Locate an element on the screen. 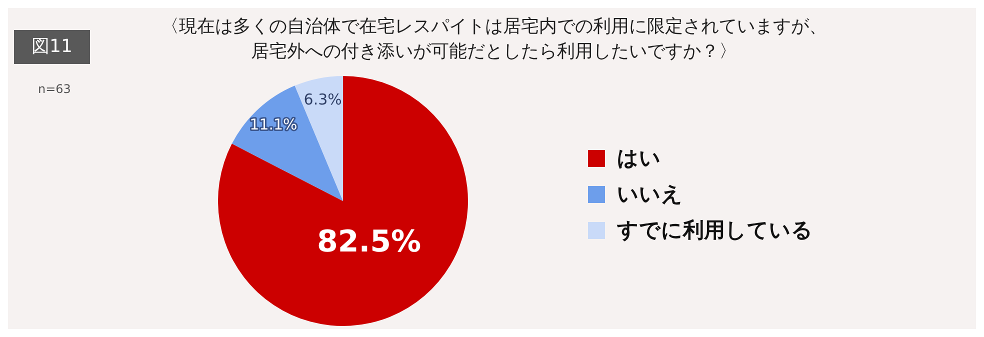 This screenshot has height=337, width=984. legend-label: すでに利用している is located at coordinates (715, 230).